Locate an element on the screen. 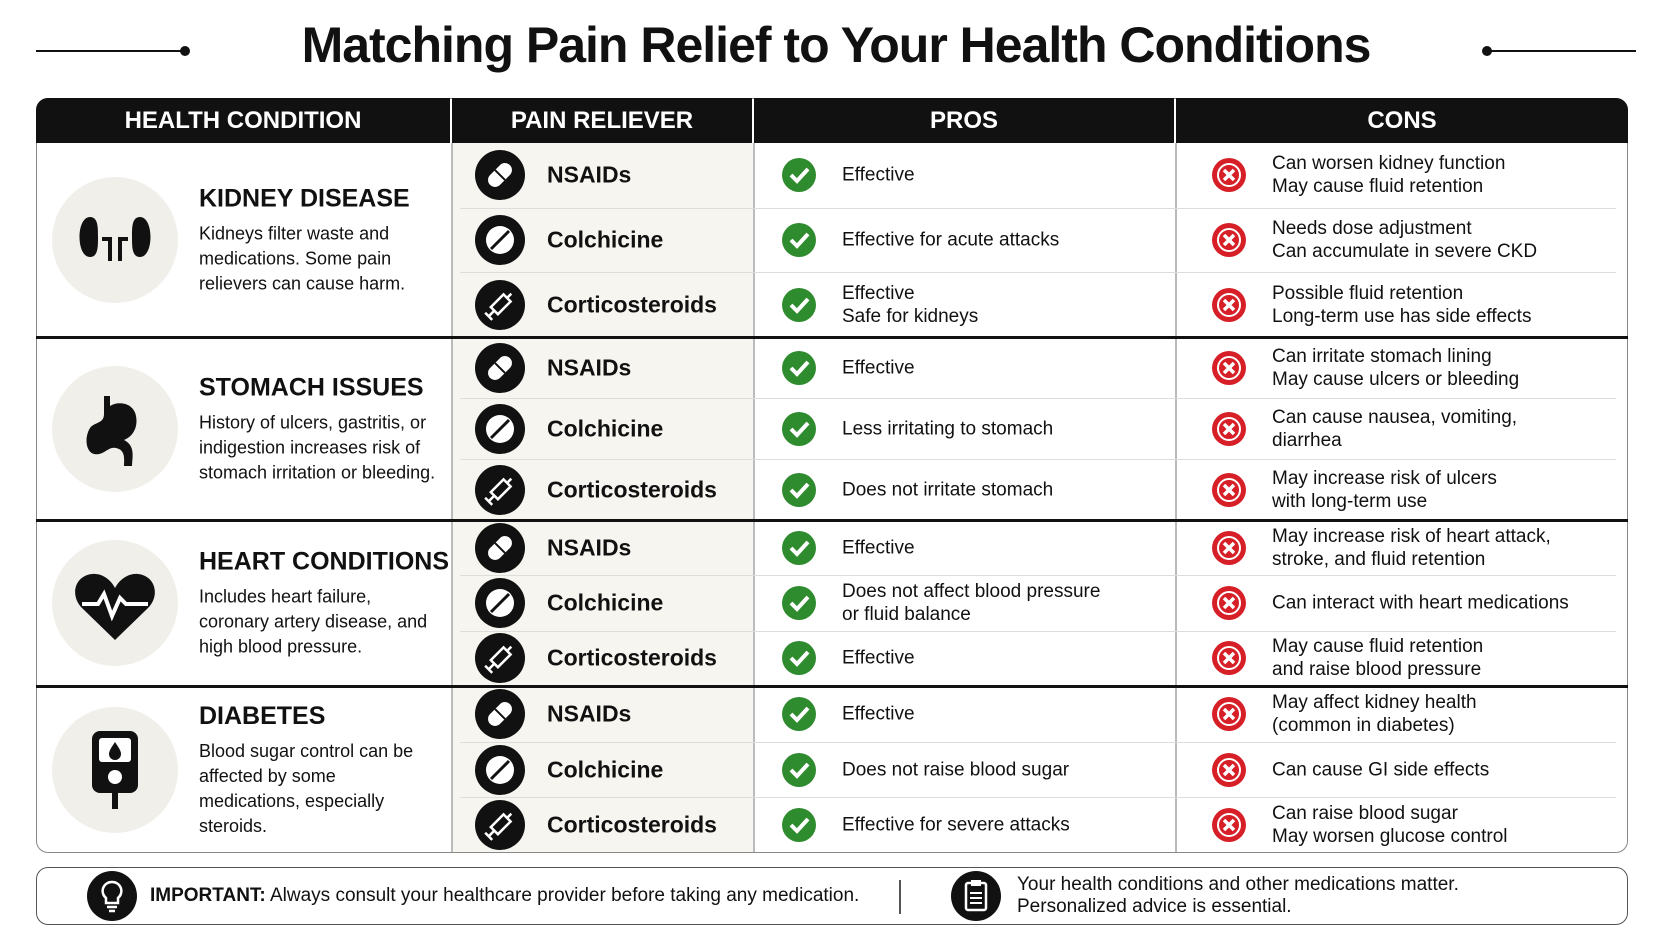 This screenshot has width=1672, height=941. text-line: Effective for acute attacks is located at coordinates (951, 240).